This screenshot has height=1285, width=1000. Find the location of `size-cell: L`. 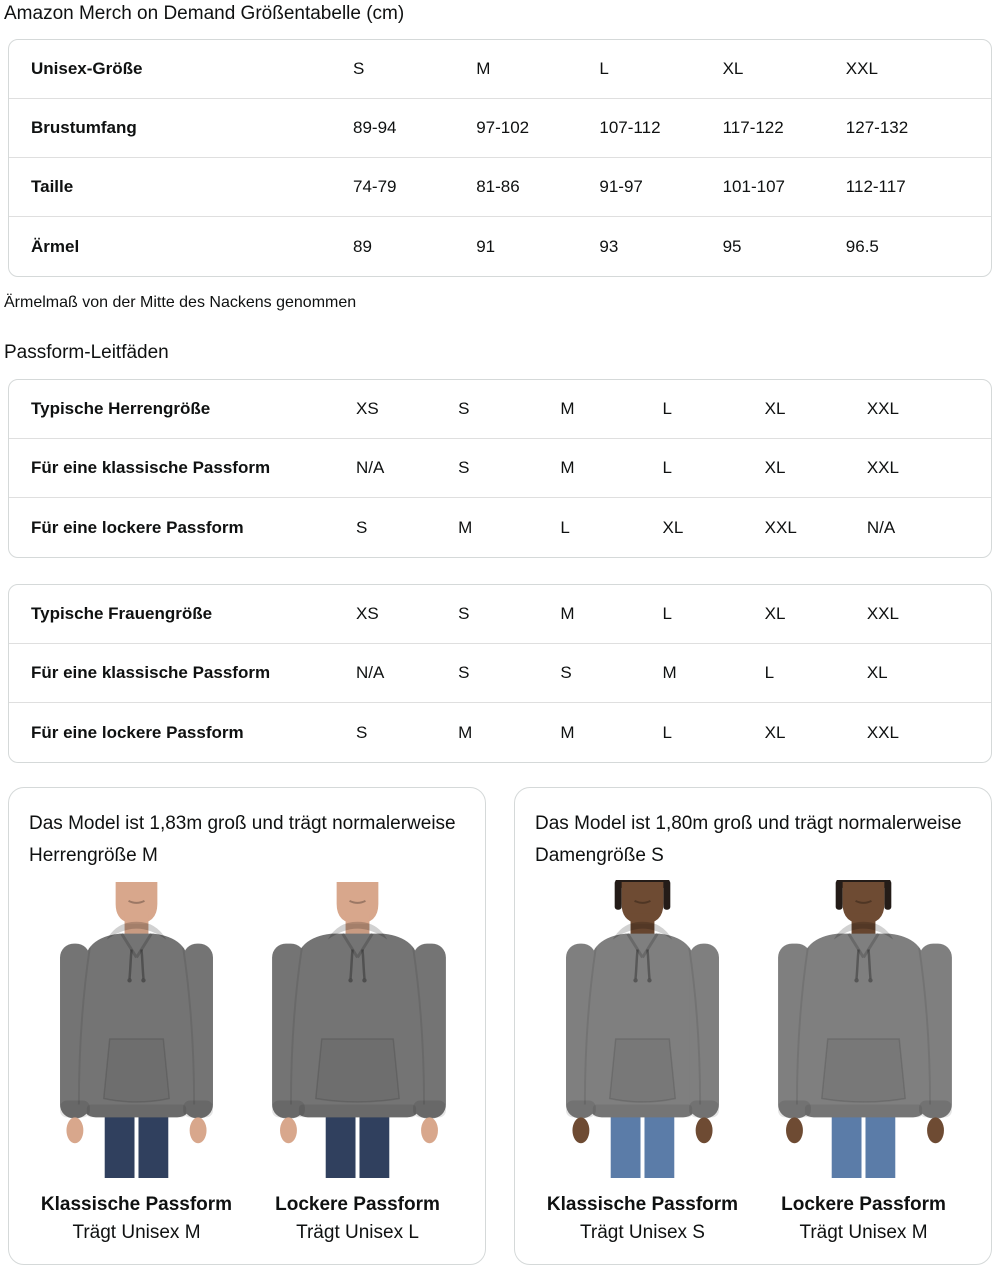

size-cell: L is located at coordinates (604, 68).